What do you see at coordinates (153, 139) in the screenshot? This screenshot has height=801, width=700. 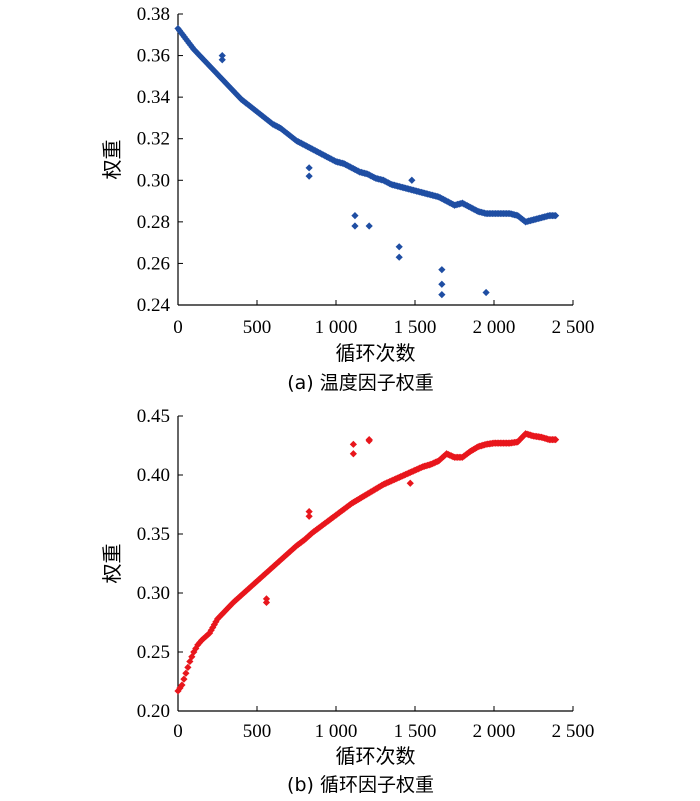 I see `y-tick-label: 0.32` at bounding box center [153, 139].